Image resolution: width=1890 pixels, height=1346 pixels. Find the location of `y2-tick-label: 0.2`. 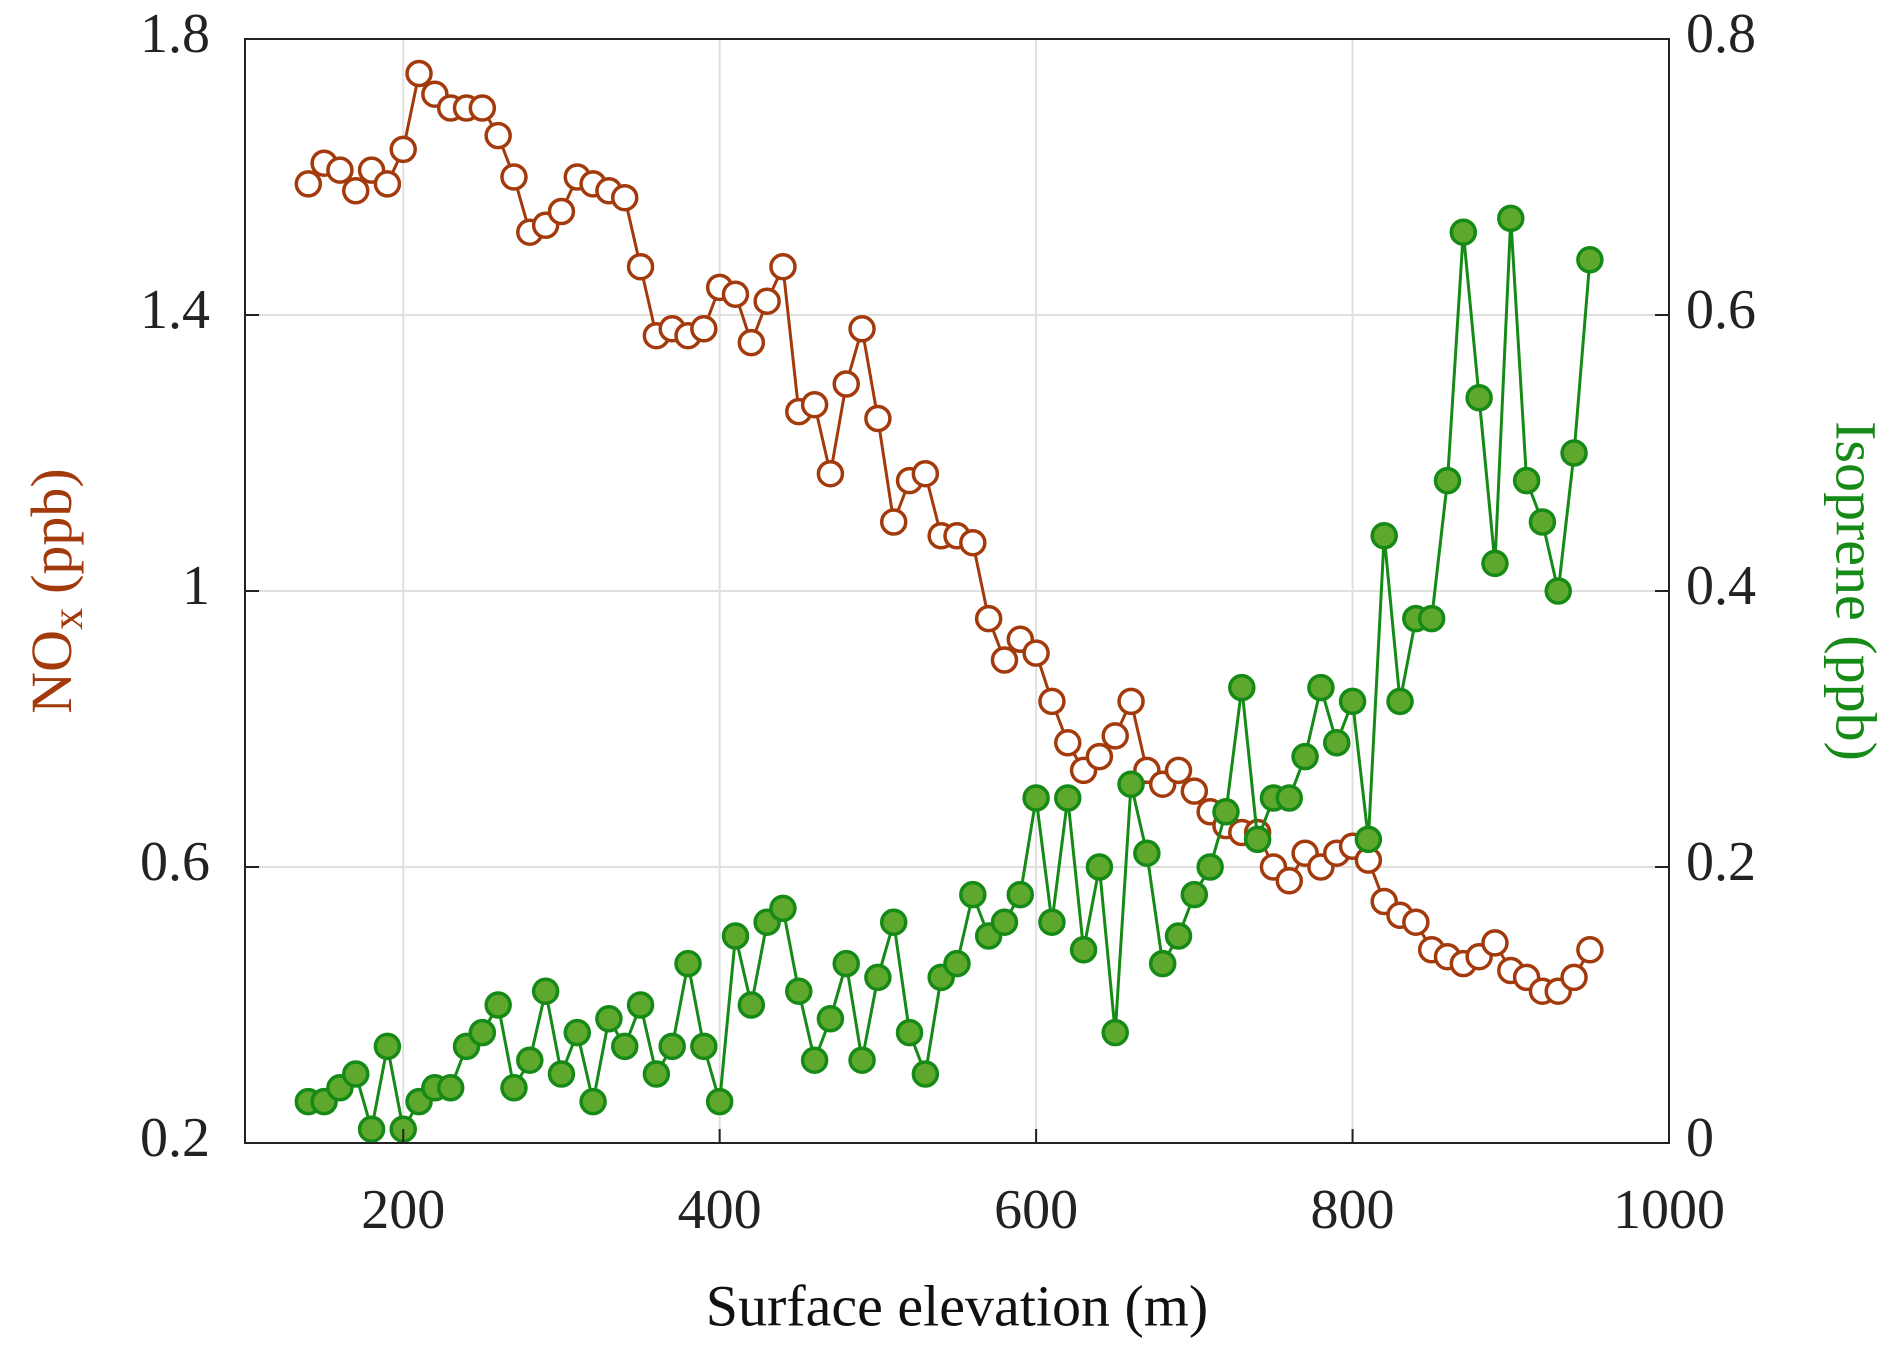

y2-tick-label: 0.2 is located at coordinates (1721, 862).